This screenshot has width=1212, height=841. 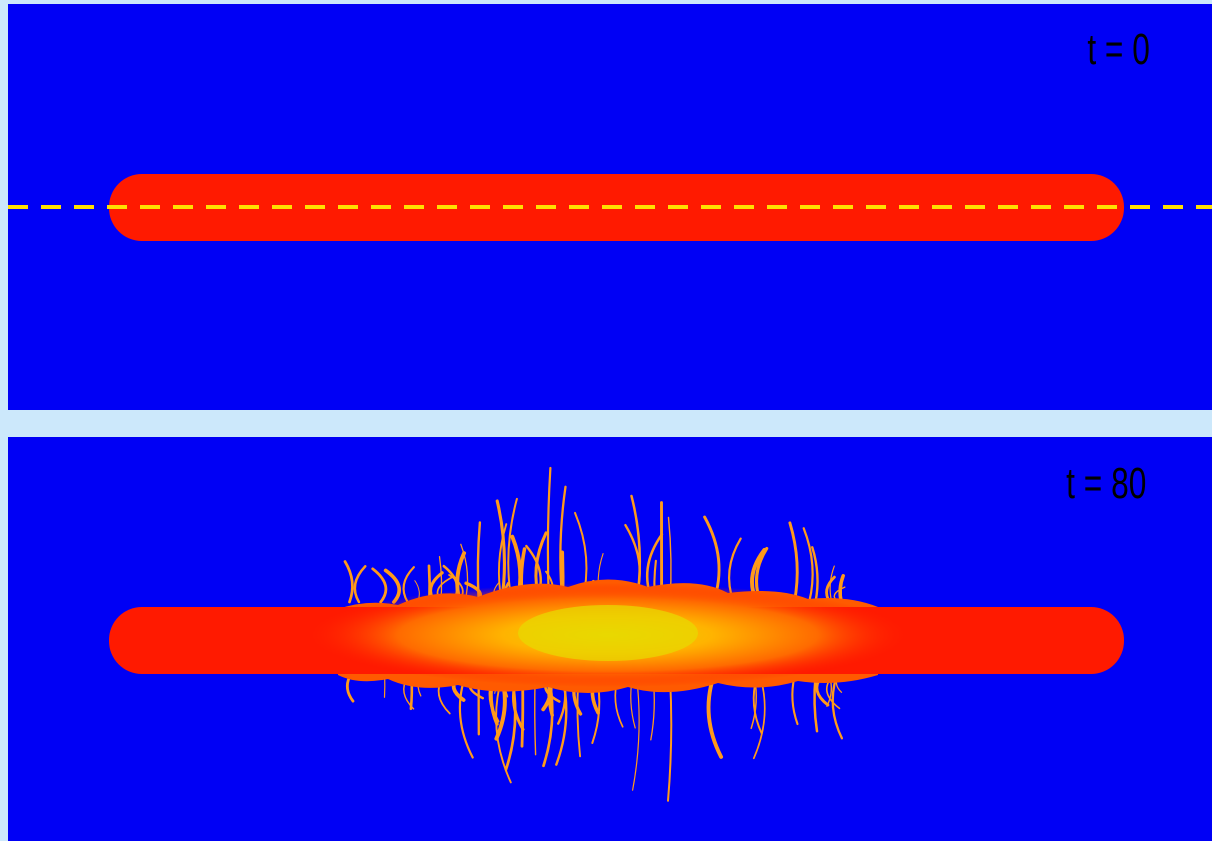 What do you see at coordinates (1118, 49) in the screenshot?
I see `time-label-t0: t = 0` at bounding box center [1118, 49].